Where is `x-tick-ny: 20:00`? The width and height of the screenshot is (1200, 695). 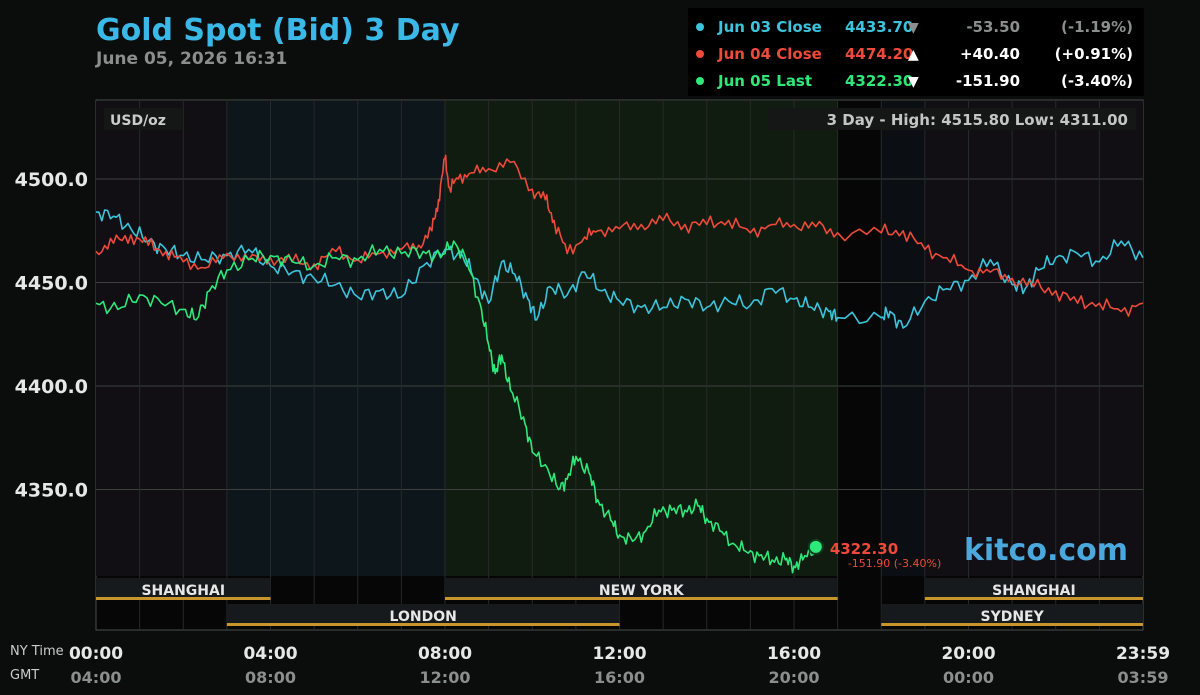 x-tick-ny: 20:00 is located at coordinates (968, 654).